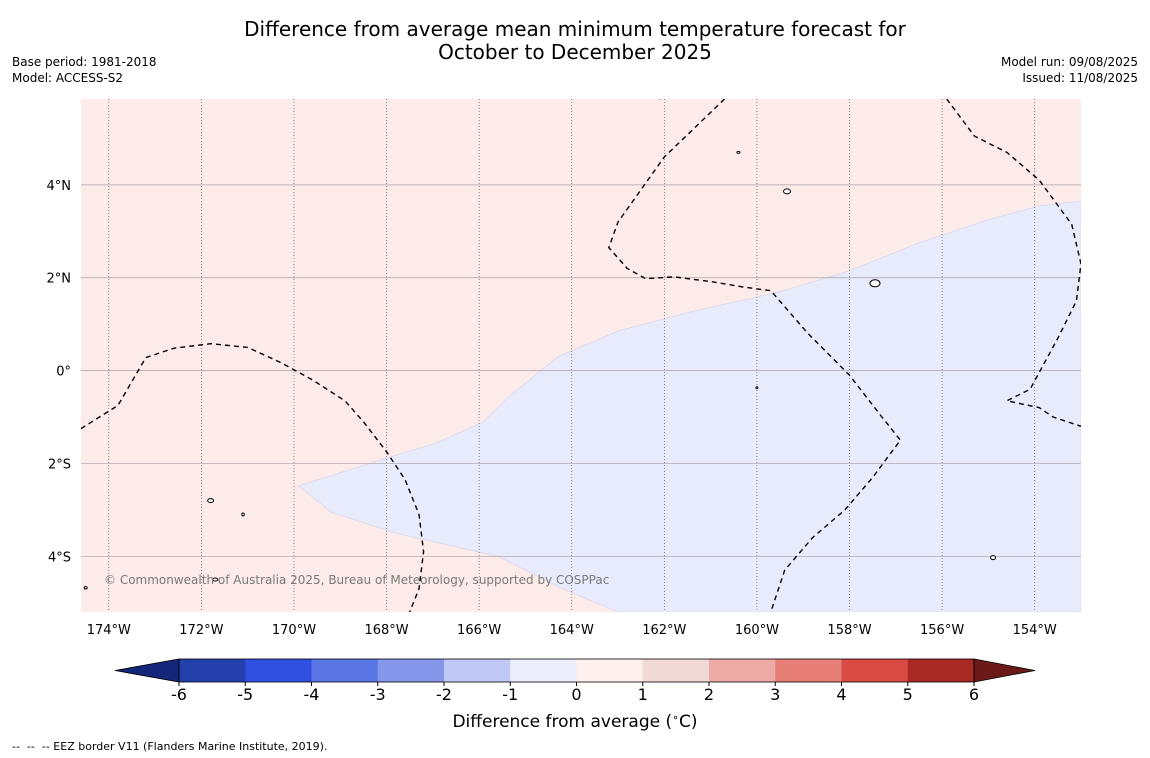  I want to click on lon-tick-label: 160°W, so click(757, 630).